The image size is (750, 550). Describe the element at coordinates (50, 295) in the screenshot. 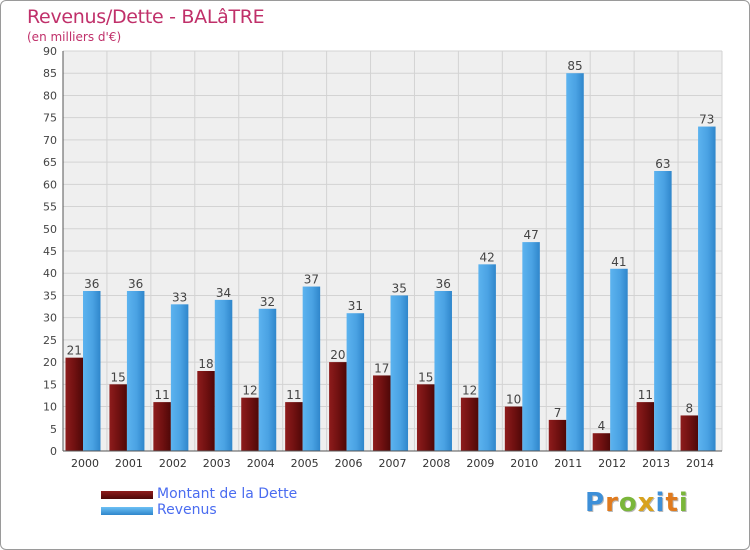

I see `y-tick-label: 35` at that location.